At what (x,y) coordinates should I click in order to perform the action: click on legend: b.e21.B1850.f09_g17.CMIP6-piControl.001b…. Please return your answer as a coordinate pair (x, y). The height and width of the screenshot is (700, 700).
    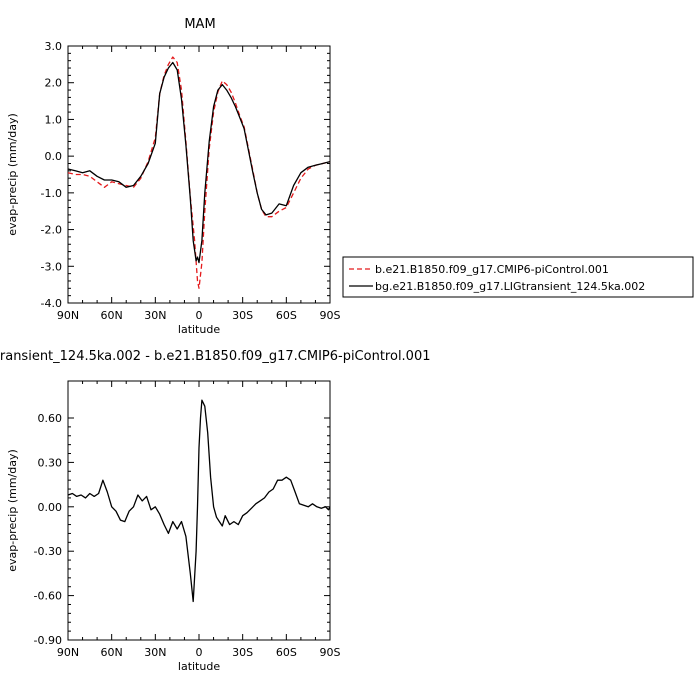
    Looking at the image, I should click on (518, 277).